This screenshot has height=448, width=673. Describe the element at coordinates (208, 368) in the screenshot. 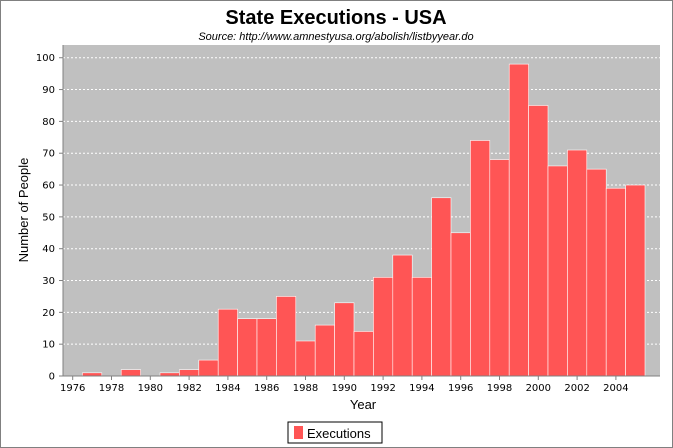

I see `bar-1983` at that location.